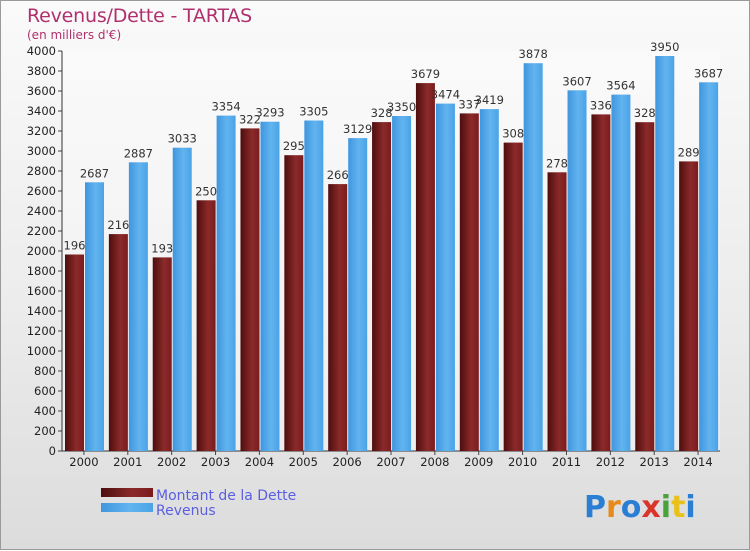 This screenshot has height=551, width=750. I want to click on data-label-revenus-2004: 3293, so click(269, 113).